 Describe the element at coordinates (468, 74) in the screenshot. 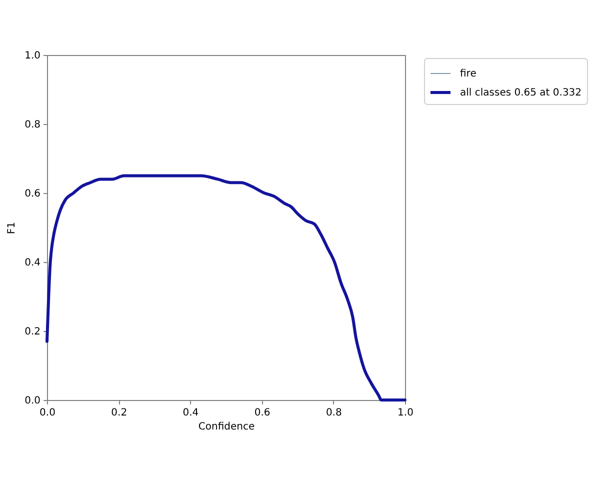

I see `legend-label: fire` at that location.